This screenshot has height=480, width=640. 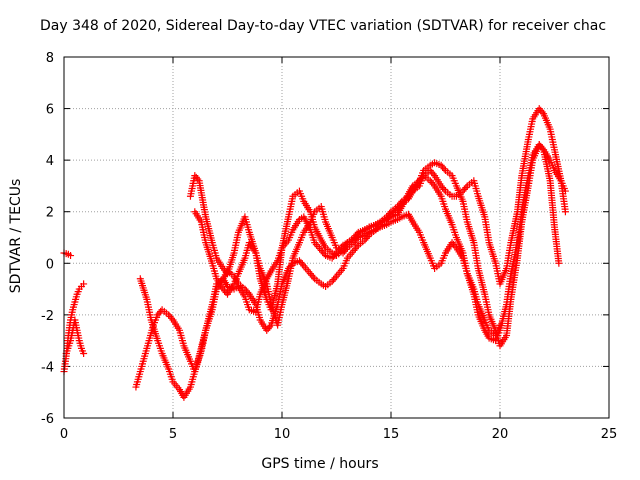 I want to click on x-tick-label: 20, so click(x=500, y=434).